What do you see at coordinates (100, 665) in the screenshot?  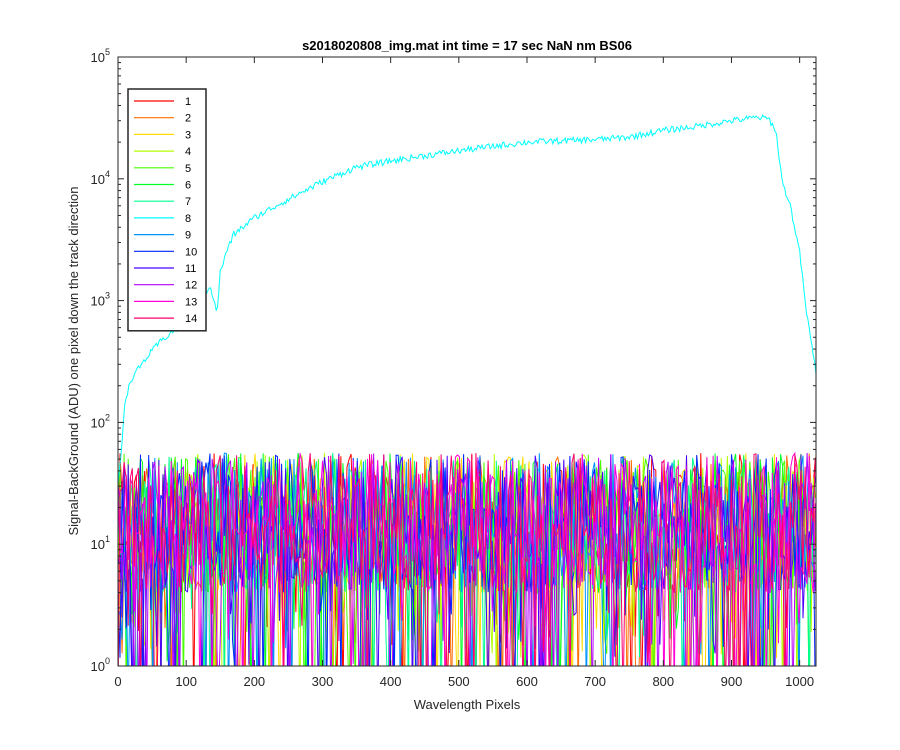 I see `y-tick-label: 10⁰` at bounding box center [100, 665].